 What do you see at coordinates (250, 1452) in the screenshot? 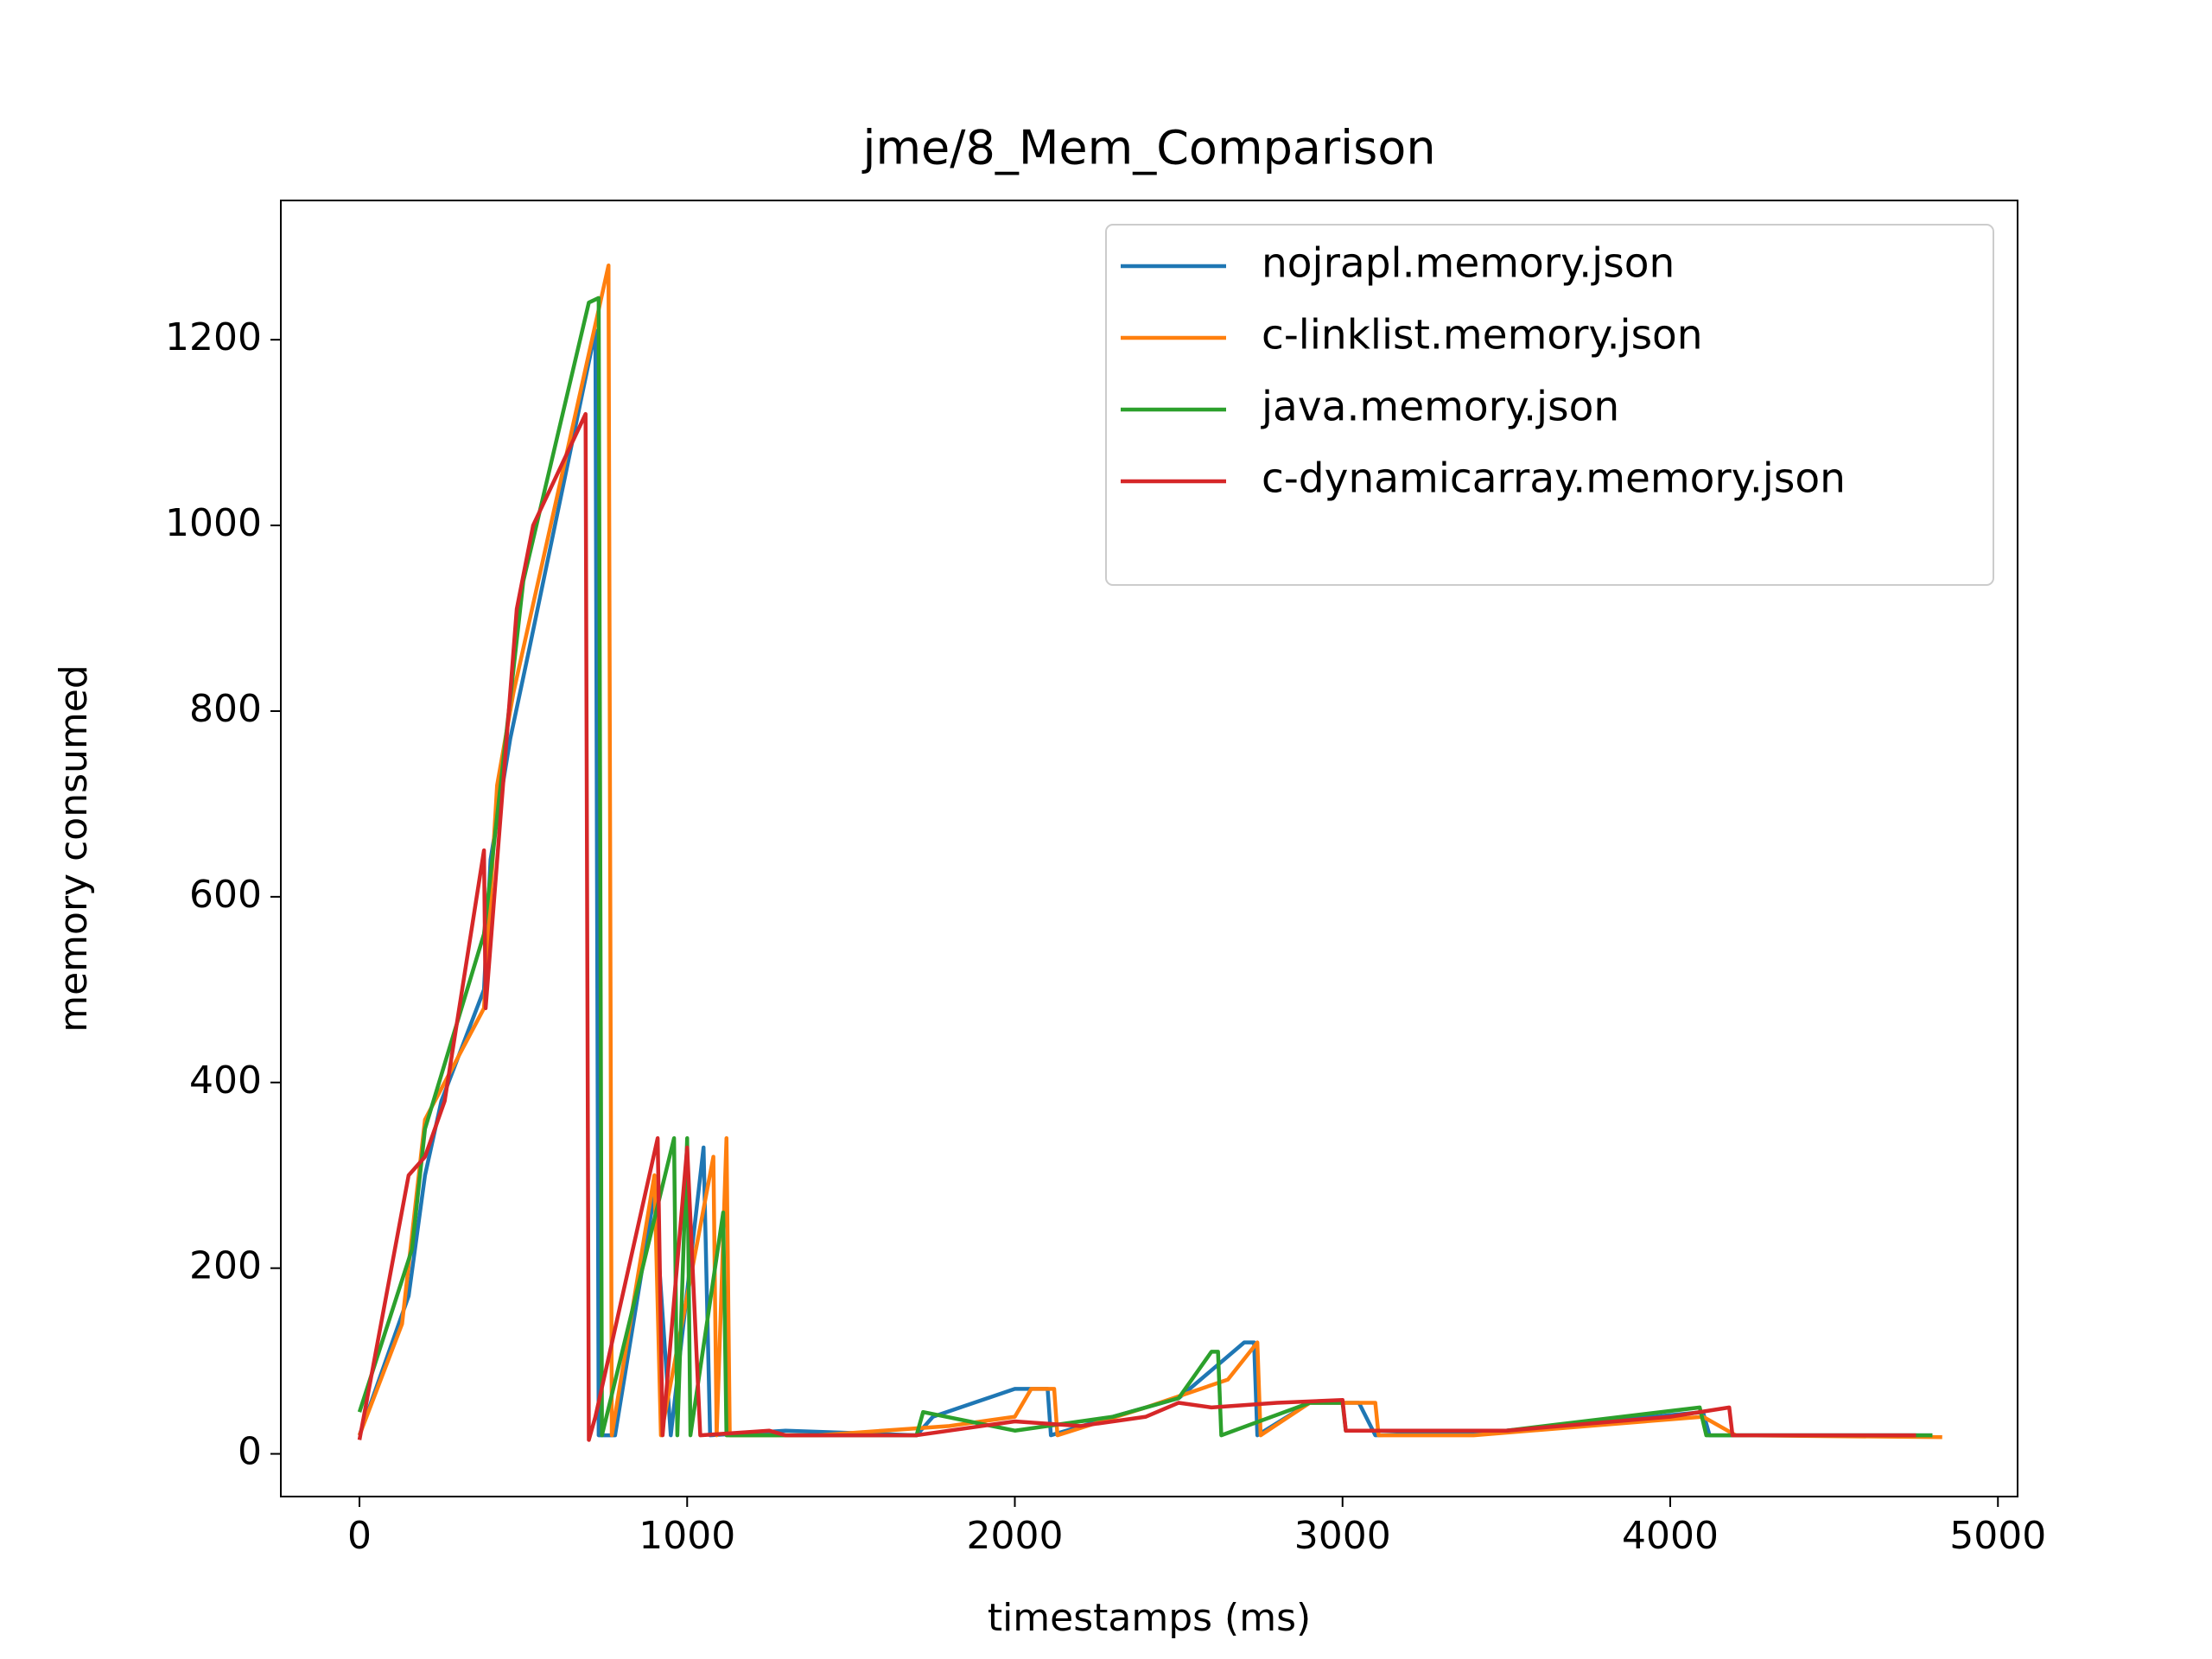
I see `y-tick-label: 0` at bounding box center [250, 1452].